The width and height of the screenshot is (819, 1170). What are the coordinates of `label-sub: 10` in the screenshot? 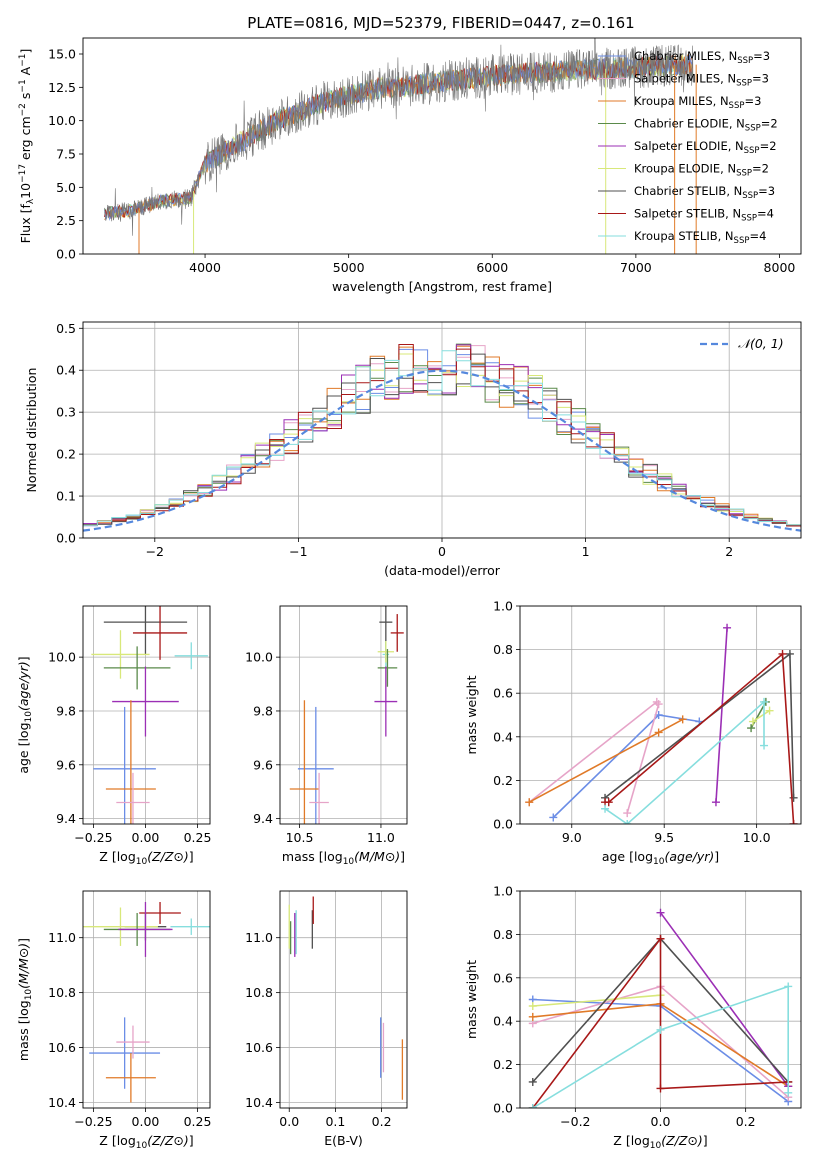 It's located at (29, 995).